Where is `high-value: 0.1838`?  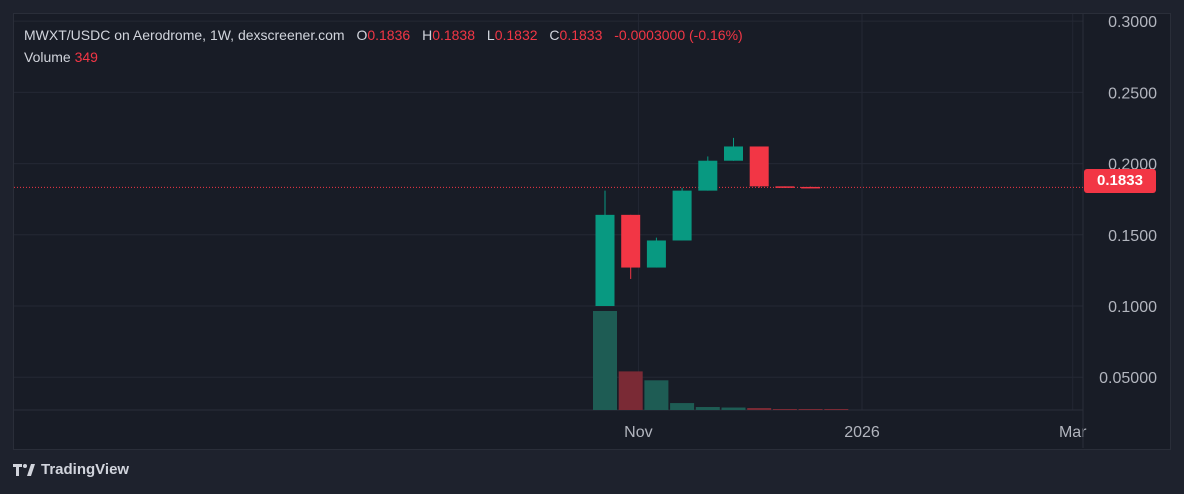 high-value: 0.1838 is located at coordinates (454, 35).